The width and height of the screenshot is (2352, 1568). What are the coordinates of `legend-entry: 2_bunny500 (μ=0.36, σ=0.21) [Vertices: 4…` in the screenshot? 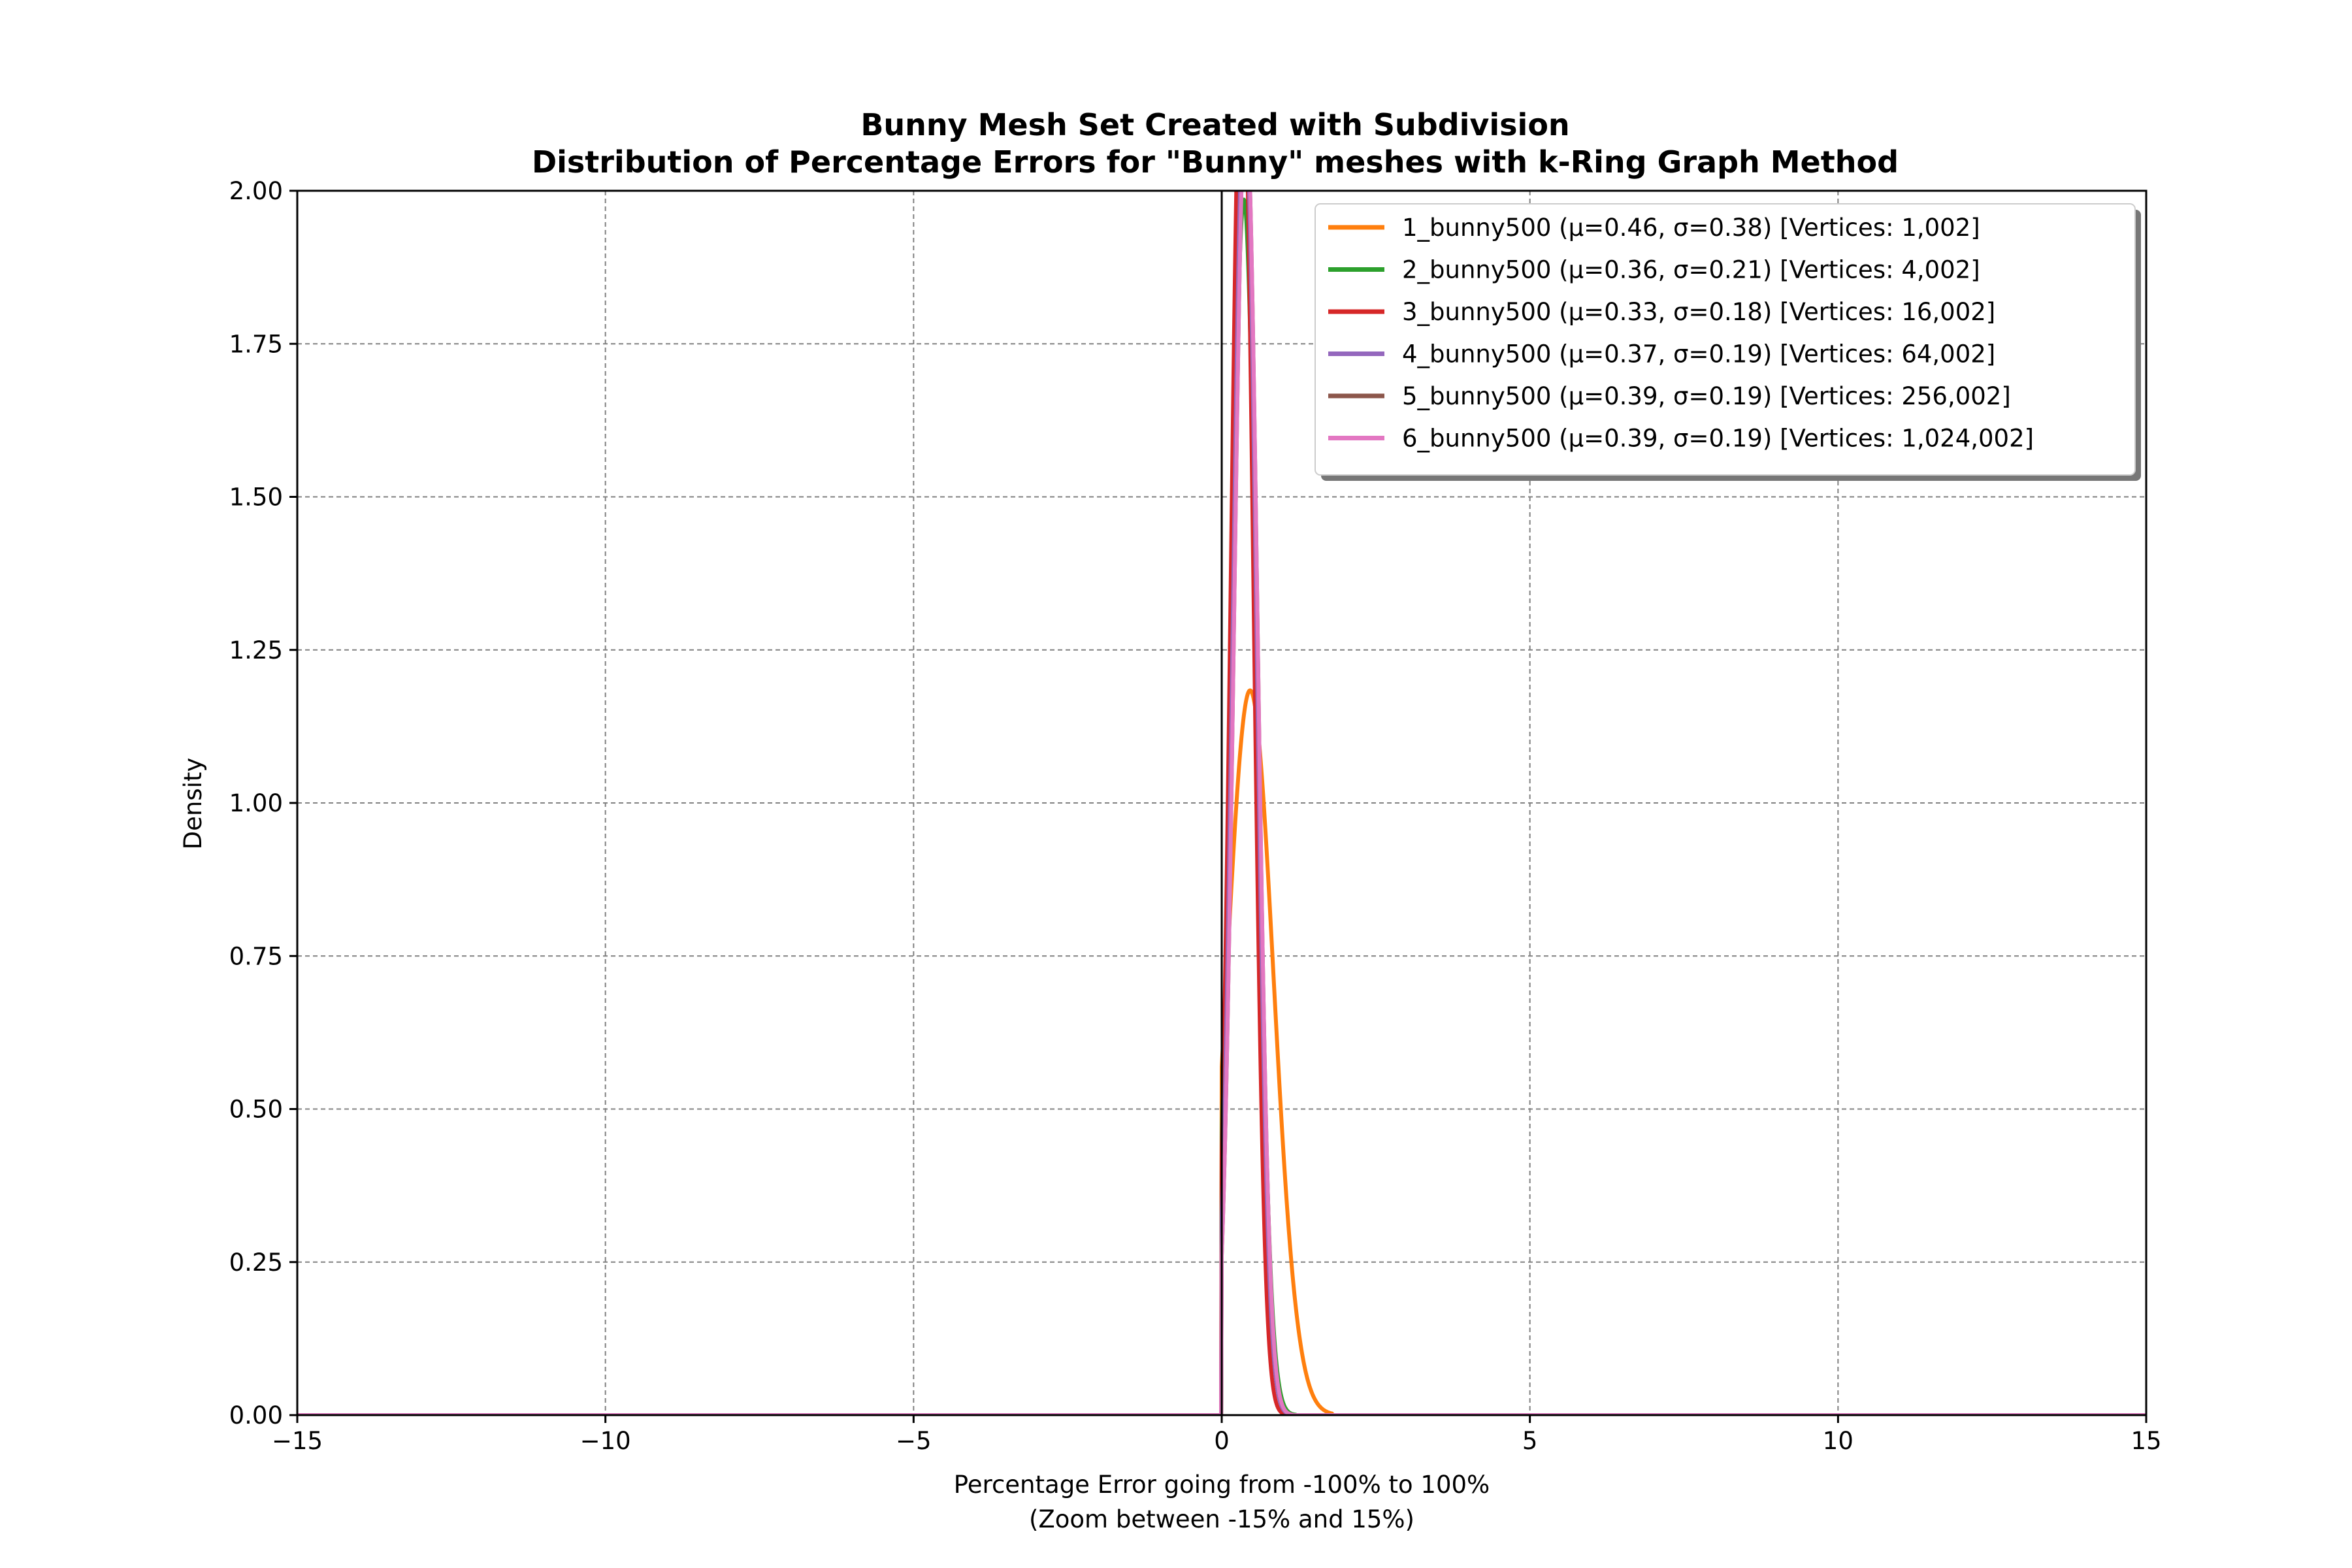 It's located at (1691, 270).